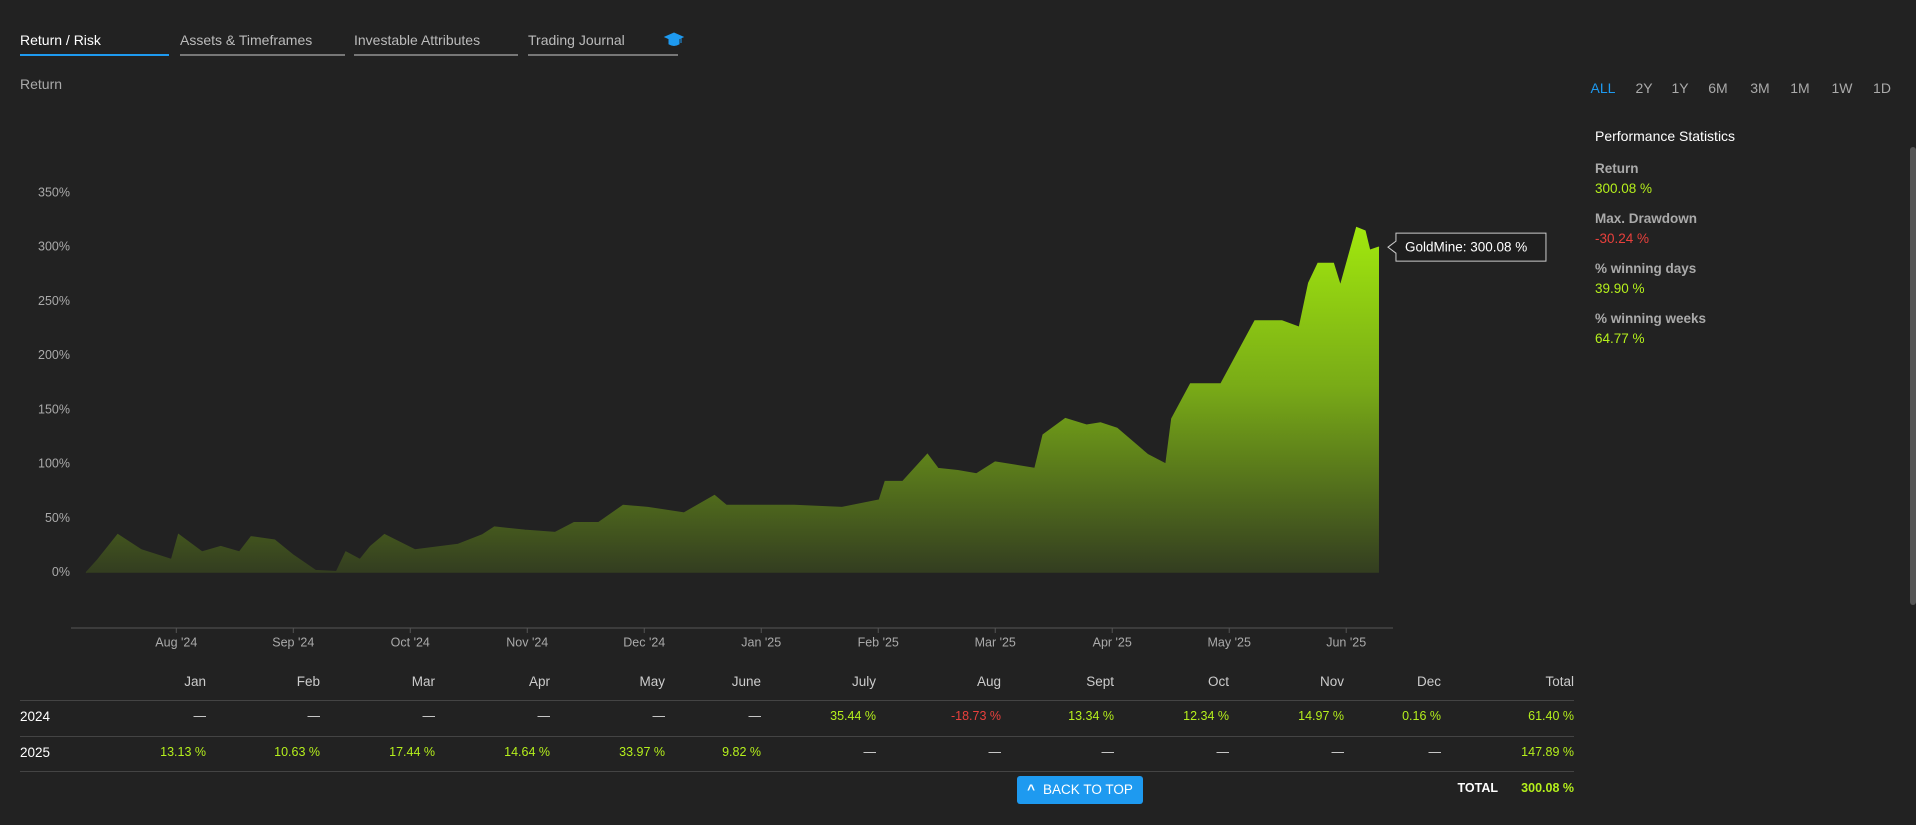 The image size is (1916, 825). I want to click on table-cell: 33.97 %, so click(642, 752).